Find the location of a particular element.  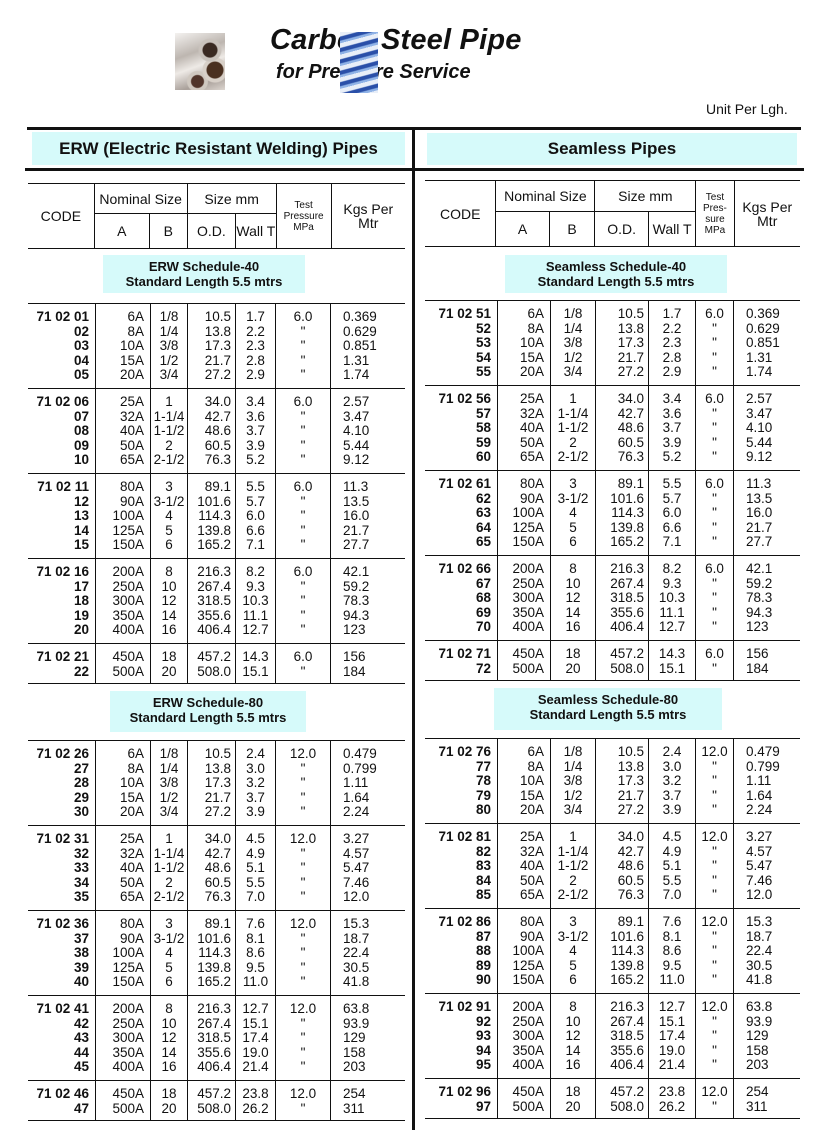

header-nominal-size-label: Nominal Size is located at coordinates (140, 199).